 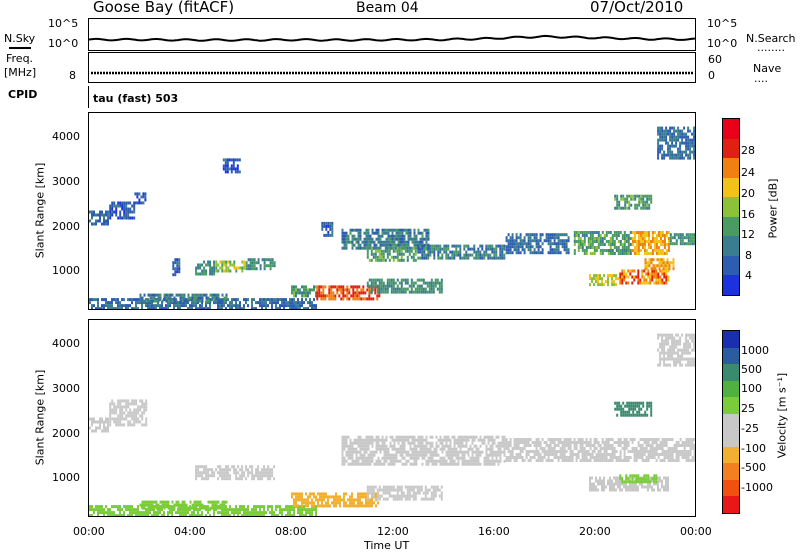 What do you see at coordinates (72, 75) in the screenshot?
I see `freq-tick: 8` at bounding box center [72, 75].